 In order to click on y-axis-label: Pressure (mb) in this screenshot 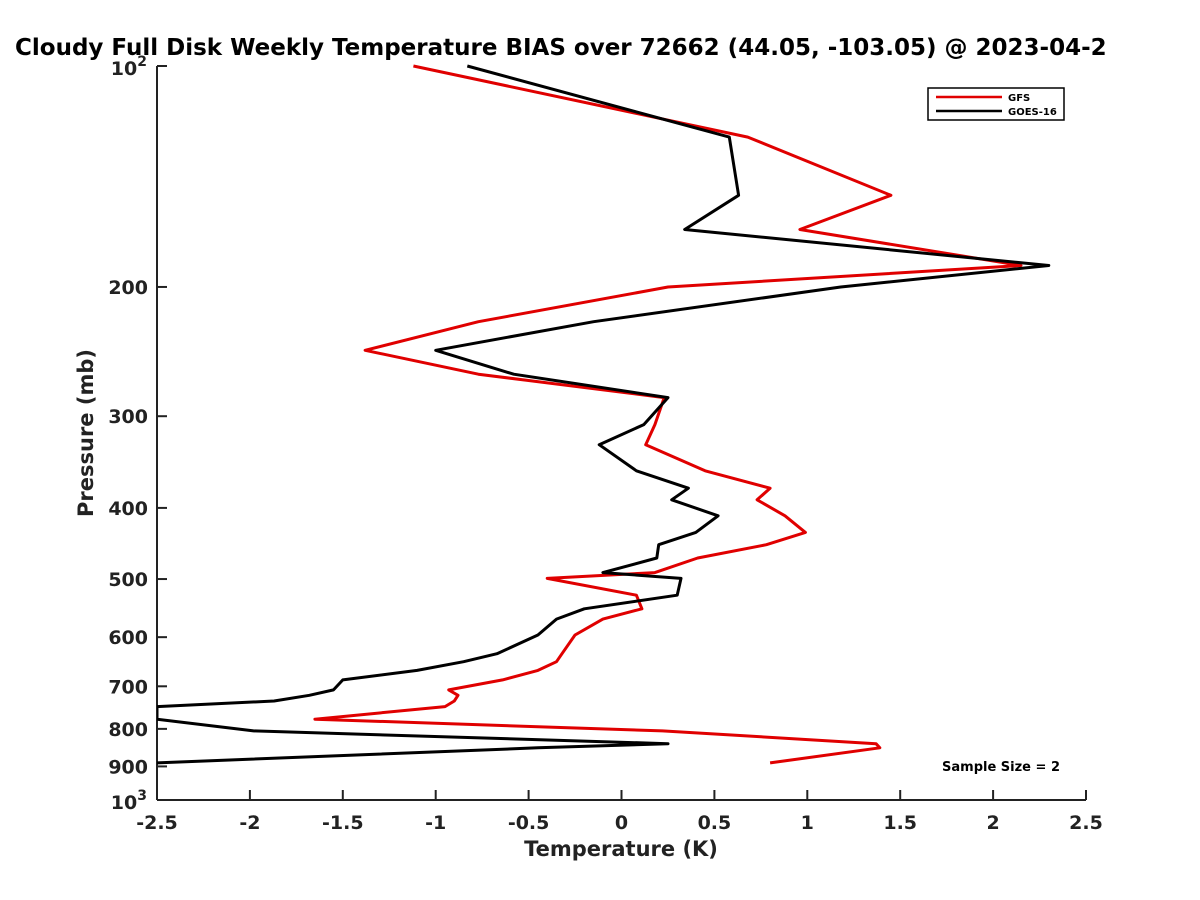, I will do `click(86, 433)`.